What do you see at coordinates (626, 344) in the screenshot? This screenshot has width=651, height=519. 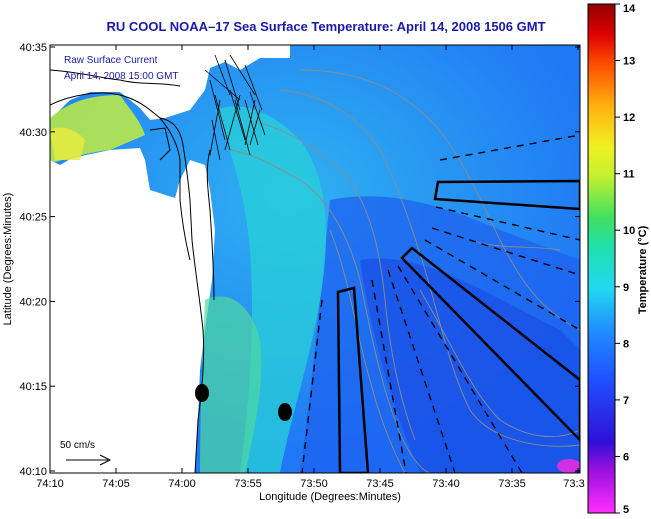 I see `colorbar-tick-label: 8` at bounding box center [626, 344].